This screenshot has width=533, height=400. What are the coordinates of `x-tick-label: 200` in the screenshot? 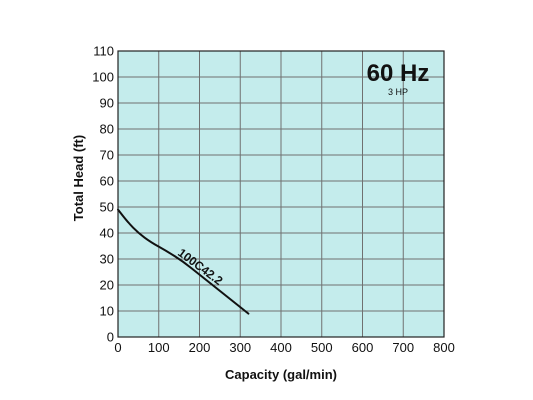 It's located at (200, 347).